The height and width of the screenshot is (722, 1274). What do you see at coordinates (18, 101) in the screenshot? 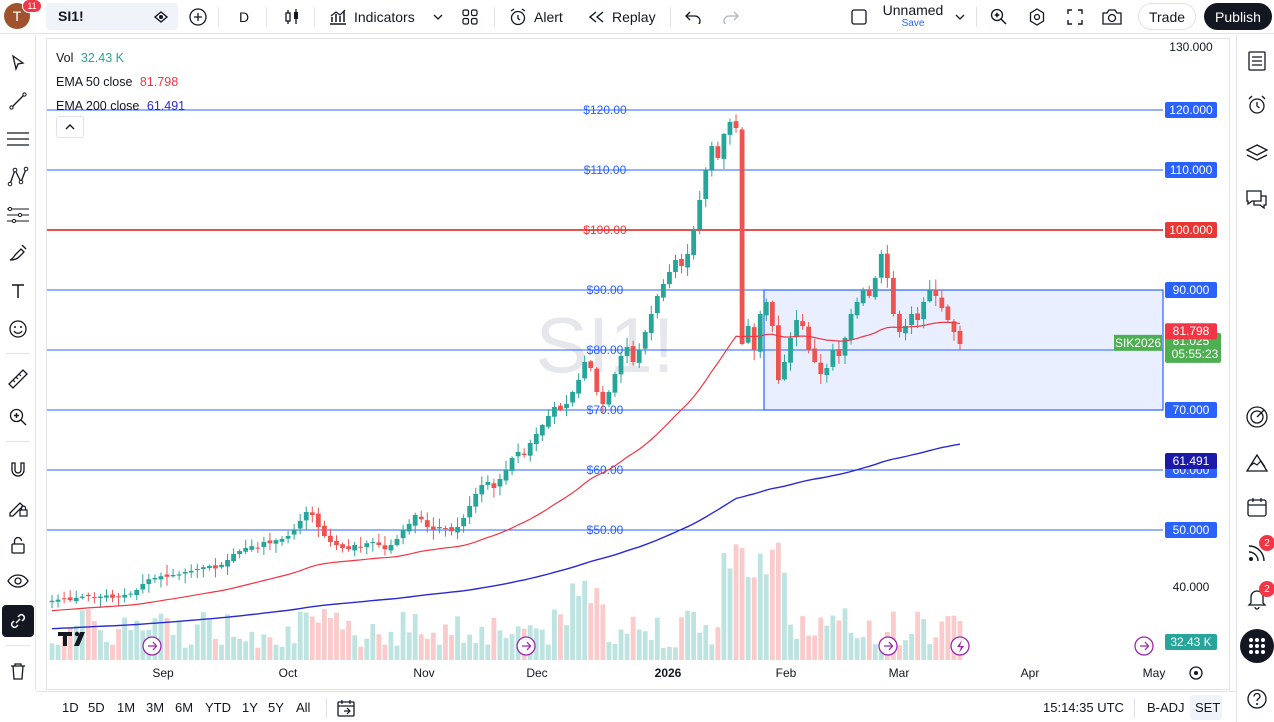
I see `trend-line-icon` at bounding box center [18, 101].